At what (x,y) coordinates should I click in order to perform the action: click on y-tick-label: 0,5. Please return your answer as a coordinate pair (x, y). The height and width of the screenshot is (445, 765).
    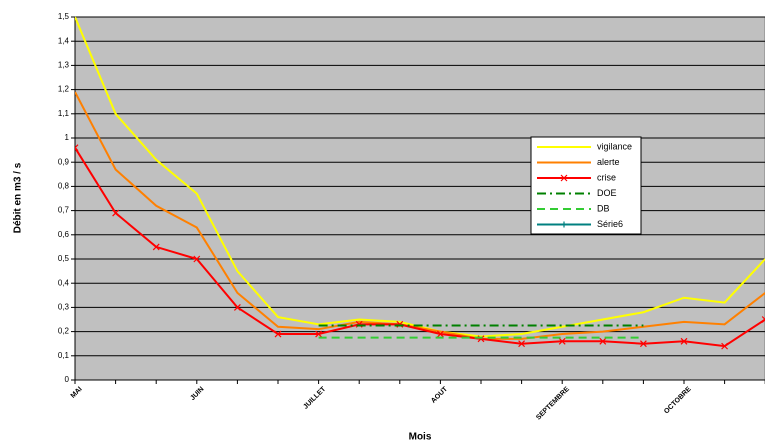
    Looking at the image, I should click on (64, 258).